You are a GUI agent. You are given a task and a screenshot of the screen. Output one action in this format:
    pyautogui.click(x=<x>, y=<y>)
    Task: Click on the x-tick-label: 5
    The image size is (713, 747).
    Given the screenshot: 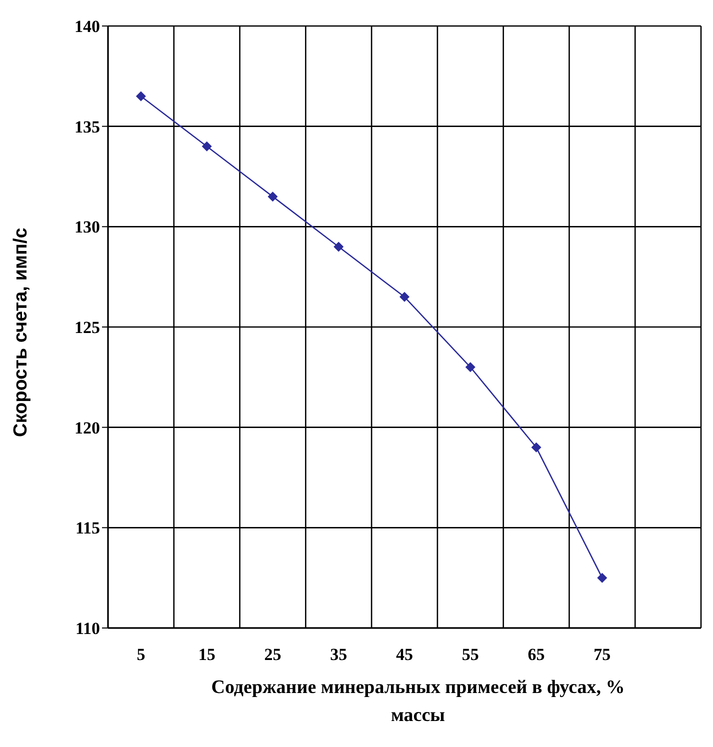 What is the action you would take?
    pyautogui.click(x=141, y=654)
    